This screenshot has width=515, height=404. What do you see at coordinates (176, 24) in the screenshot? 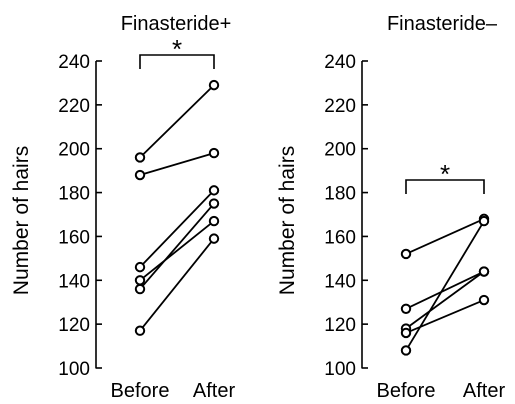
I see `chart-title: Finasteride+` at bounding box center [176, 24].